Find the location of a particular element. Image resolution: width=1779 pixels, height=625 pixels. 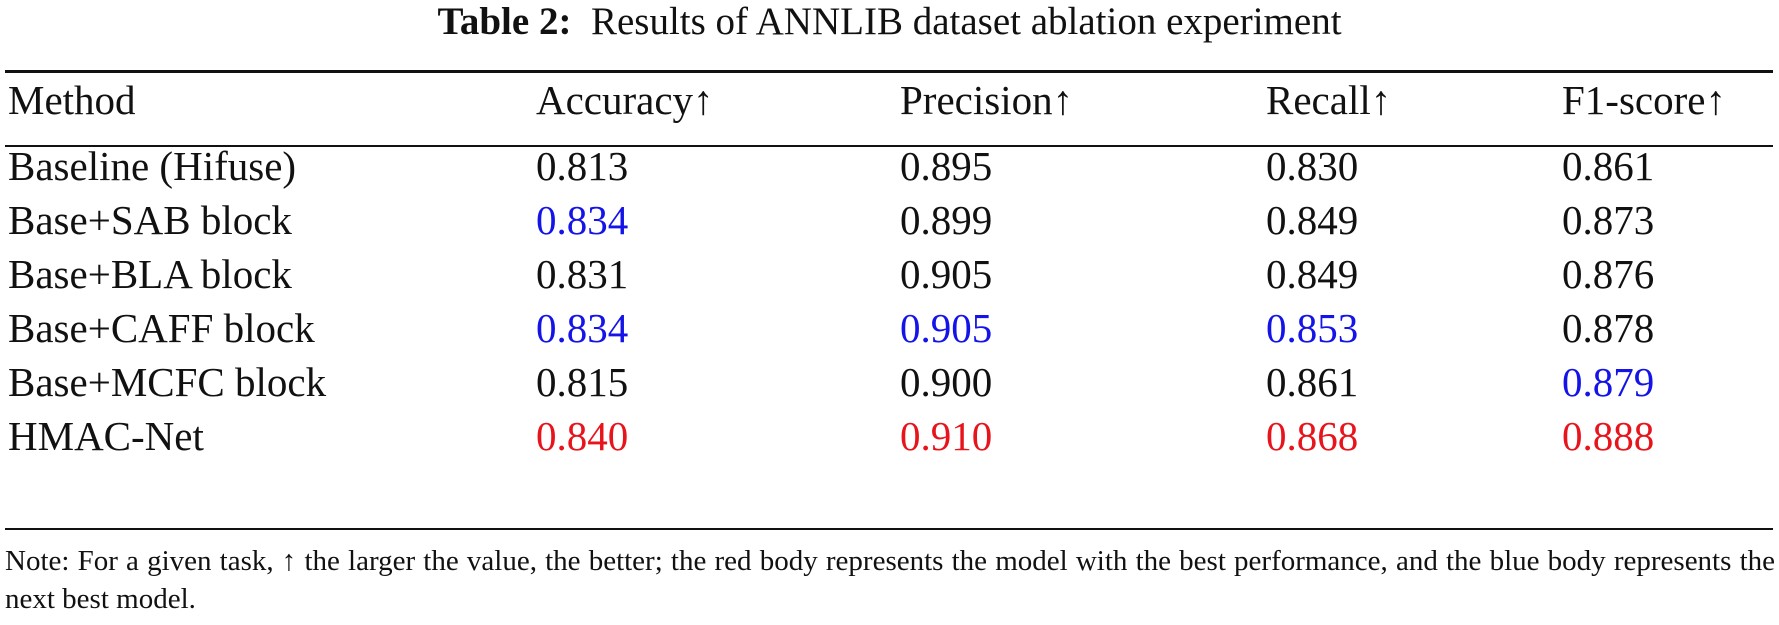

row-f1-score: 0.873 is located at coordinates (1608, 220).